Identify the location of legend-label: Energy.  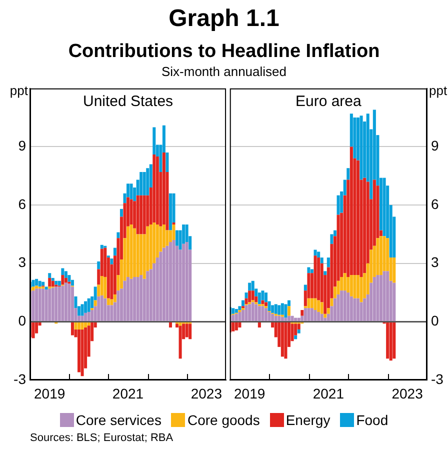
(308, 420).